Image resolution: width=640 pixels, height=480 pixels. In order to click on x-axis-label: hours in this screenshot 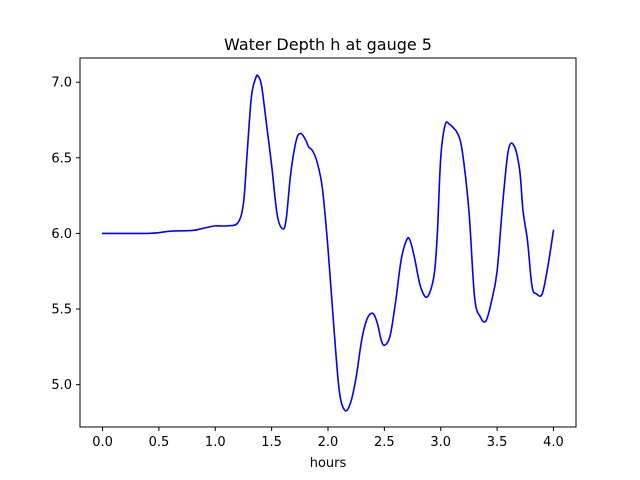, I will do `click(328, 463)`.